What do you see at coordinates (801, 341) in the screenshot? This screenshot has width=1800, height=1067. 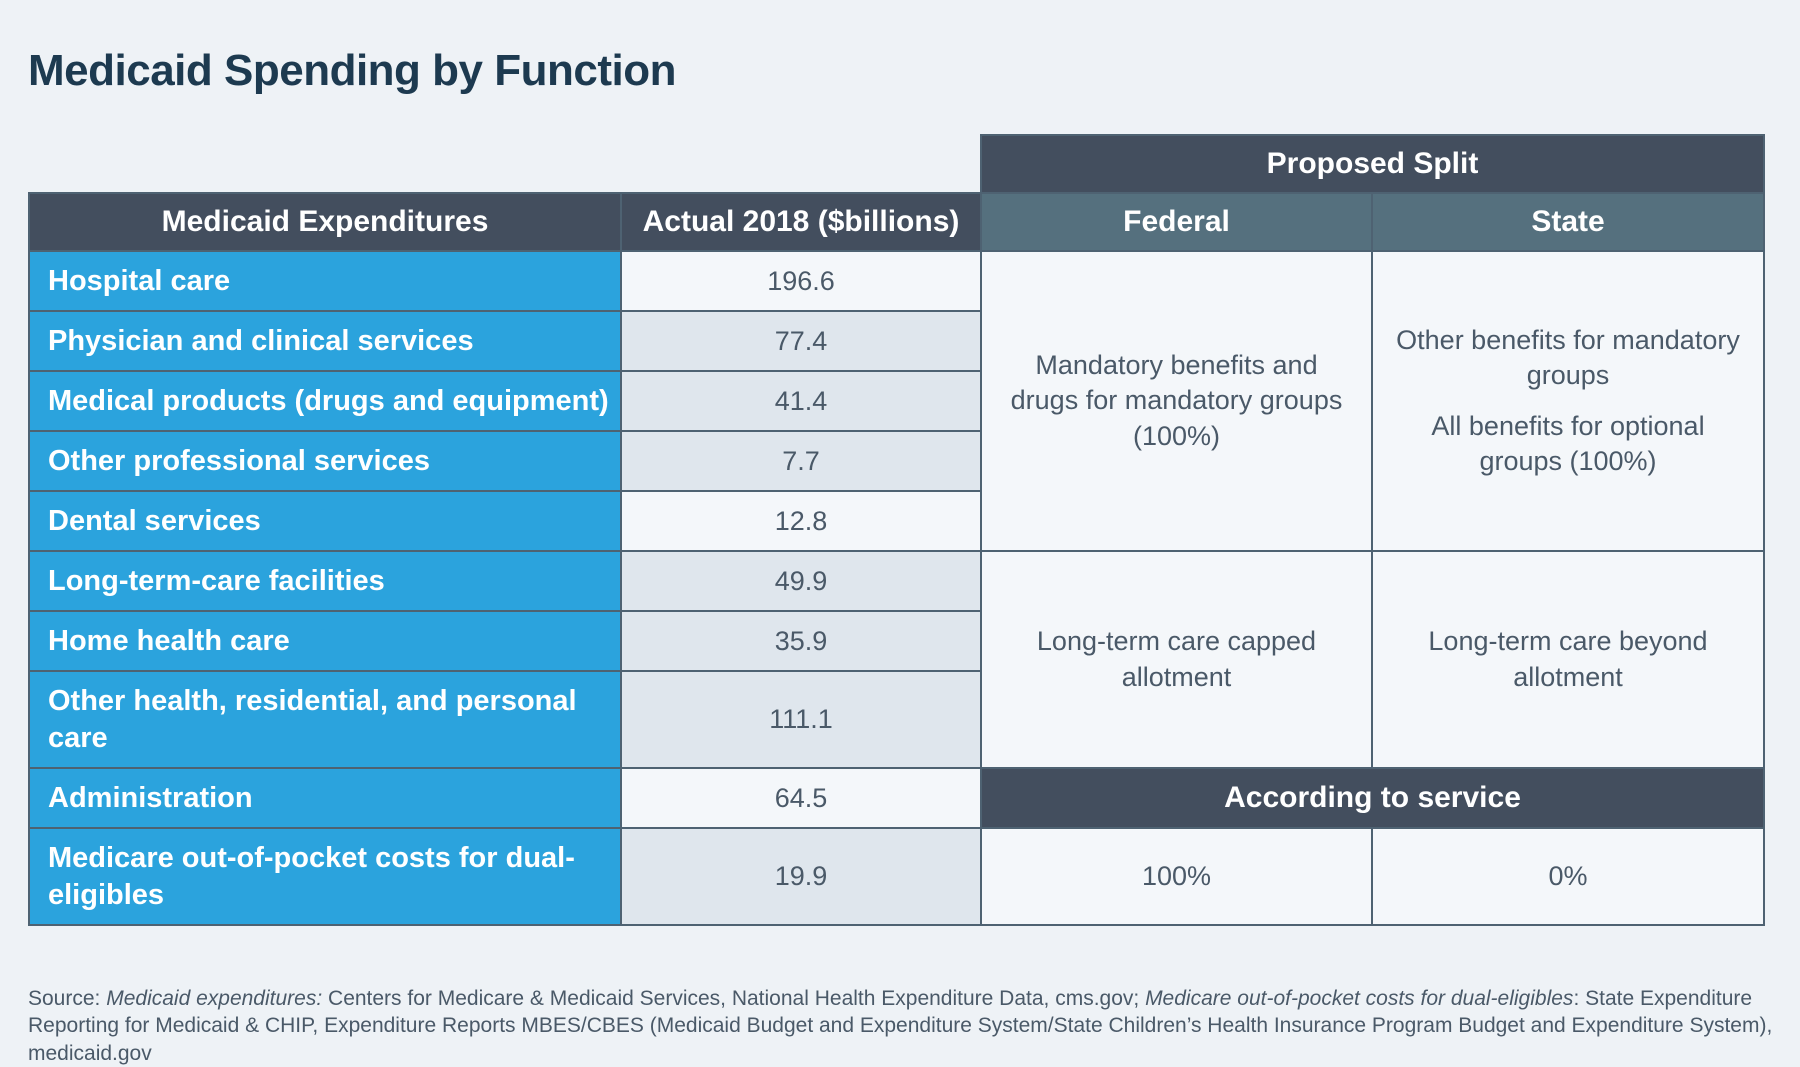 I see `row-value: 77.4` at bounding box center [801, 341].